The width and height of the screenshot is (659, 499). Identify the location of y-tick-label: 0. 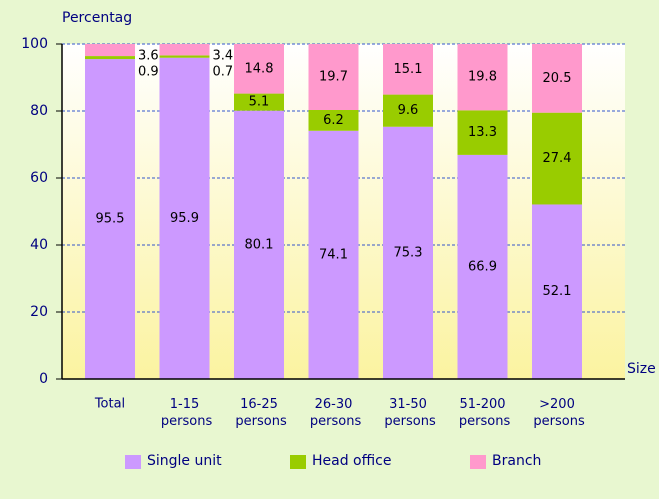
(43, 379).